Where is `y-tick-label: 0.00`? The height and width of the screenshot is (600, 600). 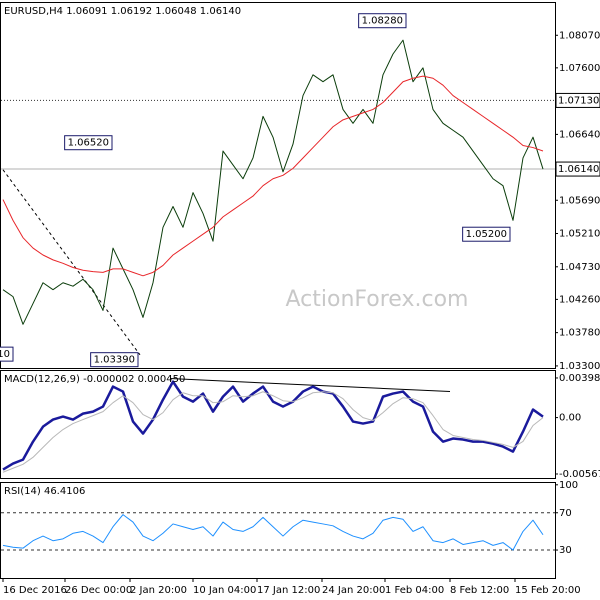
y-tick-label: 0.00 is located at coordinates (570, 418).